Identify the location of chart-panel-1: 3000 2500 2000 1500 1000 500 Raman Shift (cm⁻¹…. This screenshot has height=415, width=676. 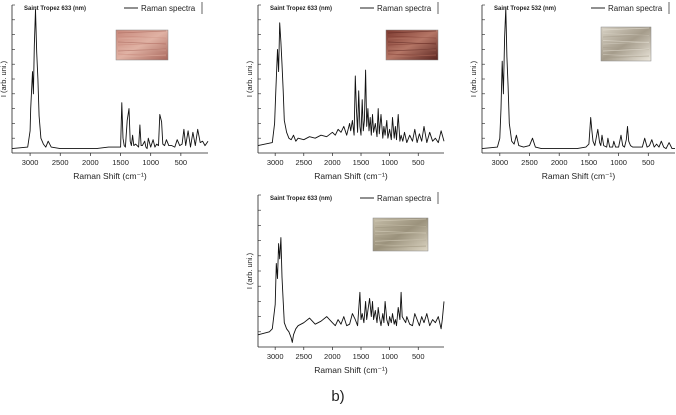
(104, 91).